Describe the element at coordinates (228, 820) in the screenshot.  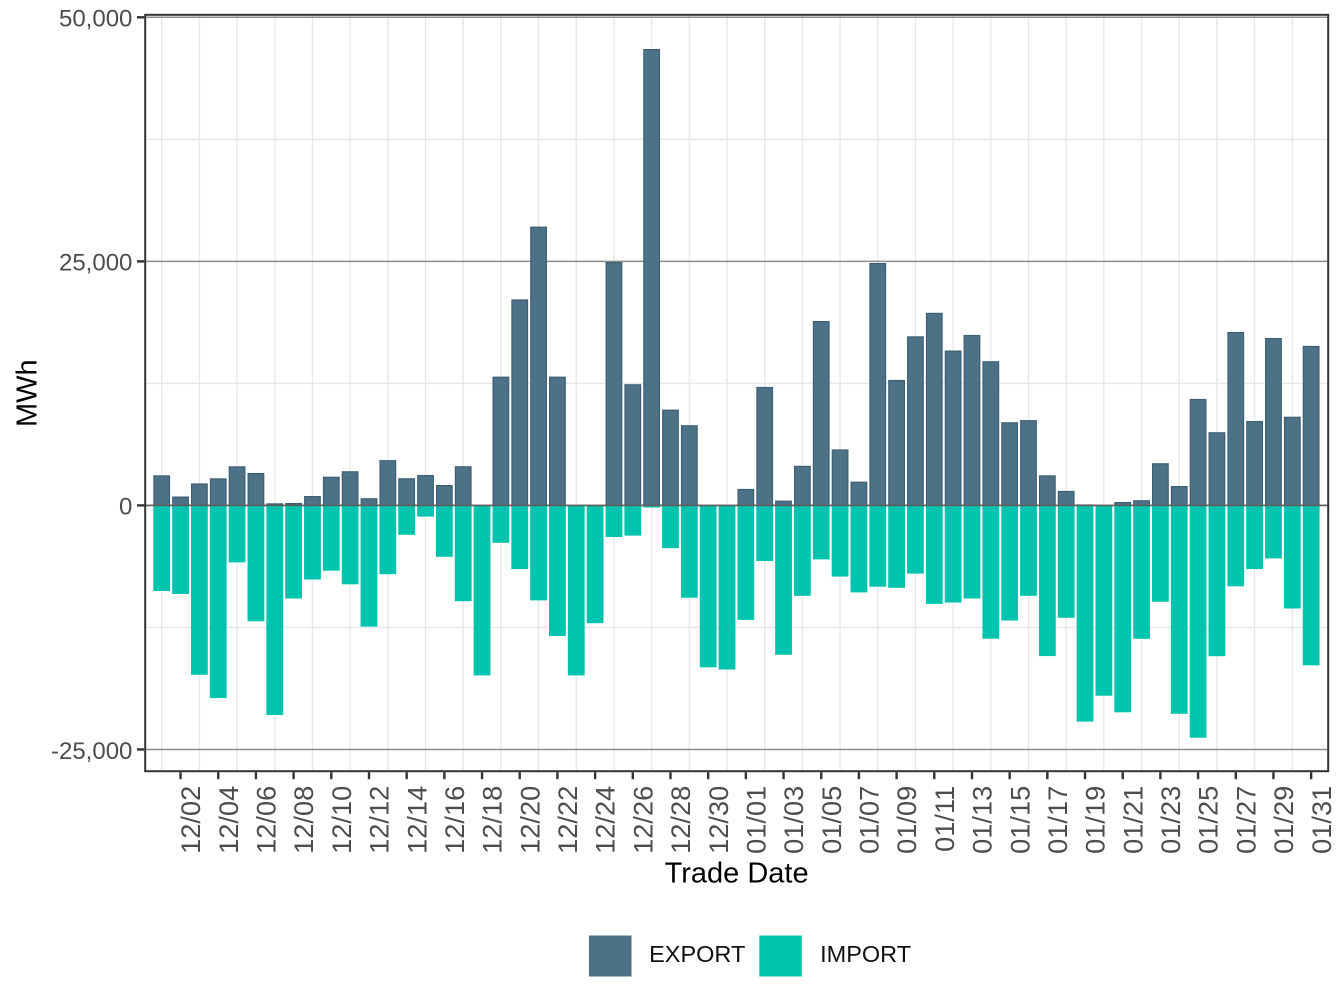
I see `svg-text: 12/04` at that location.